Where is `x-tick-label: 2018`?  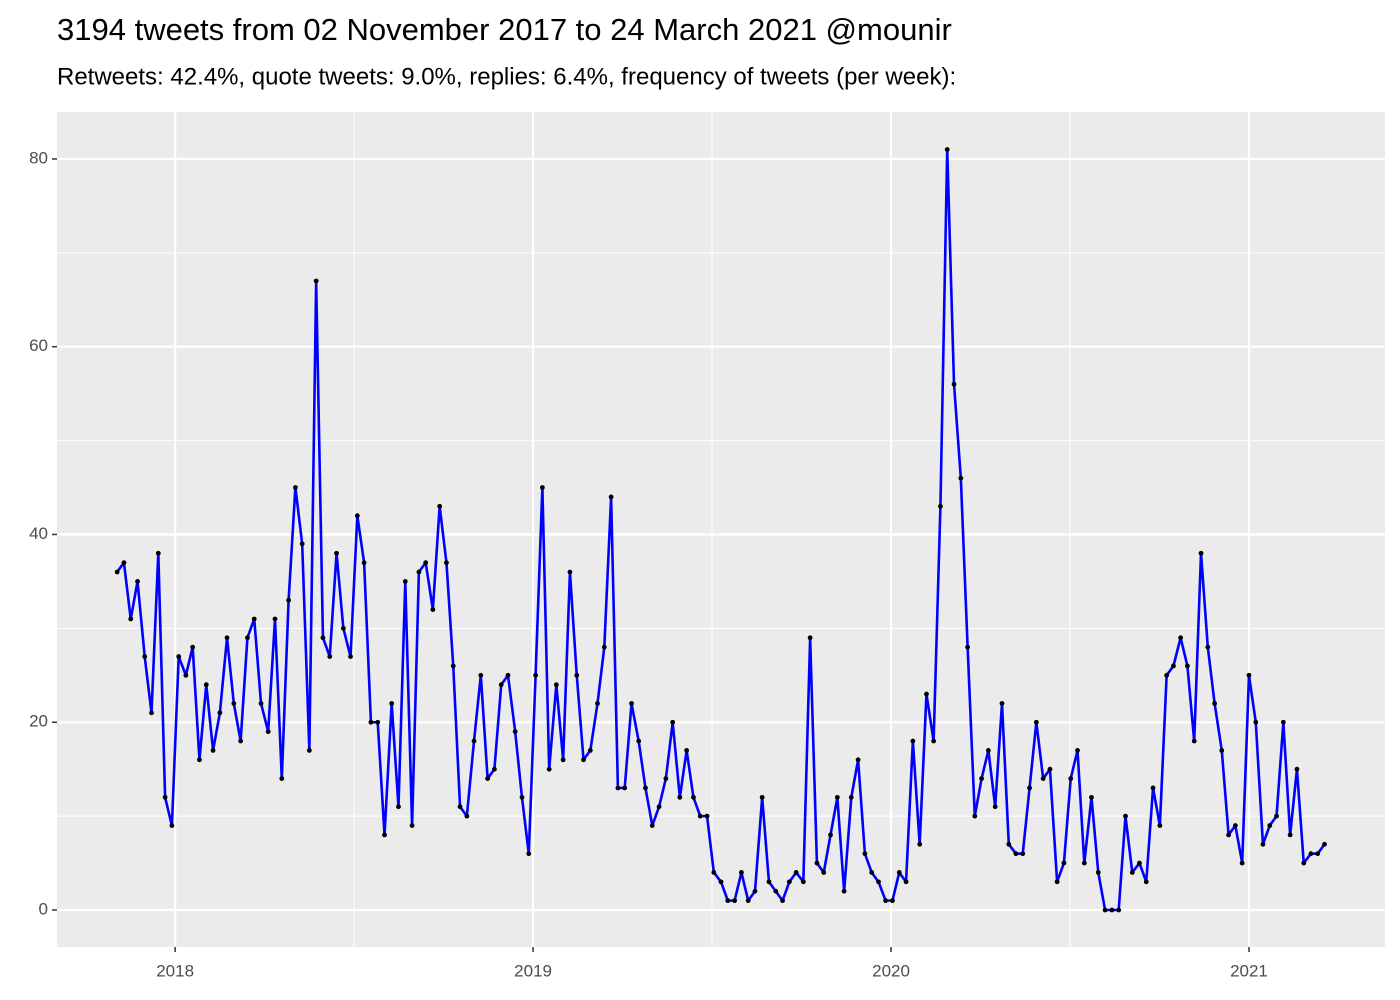 x-tick-label: 2018 is located at coordinates (175, 970).